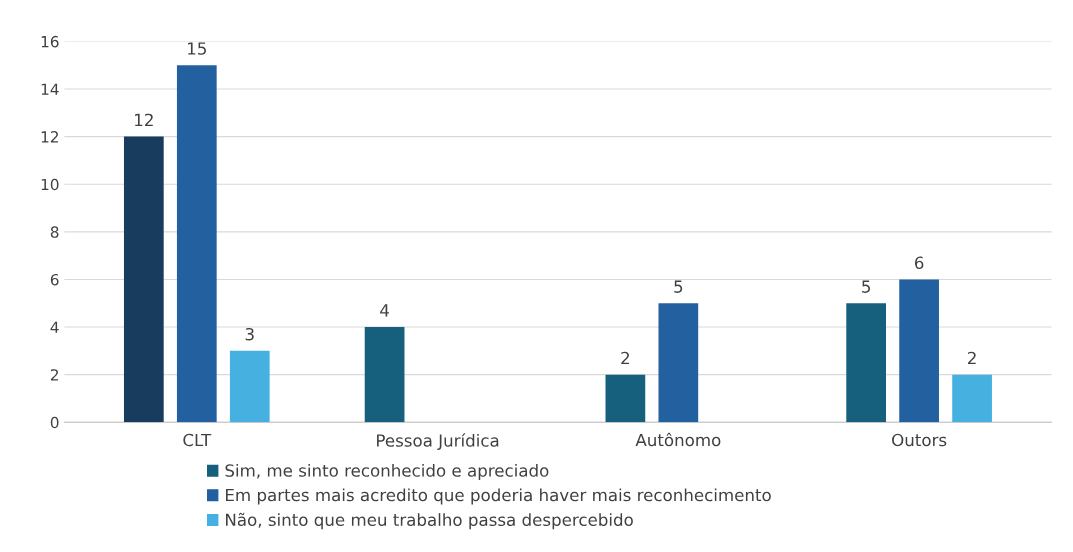 This screenshot has width=1073, height=552. What do you see at coordinates (54, 375) in the screenshot?
I see `y-tick-label: 2` at bounding box center [54, 375].